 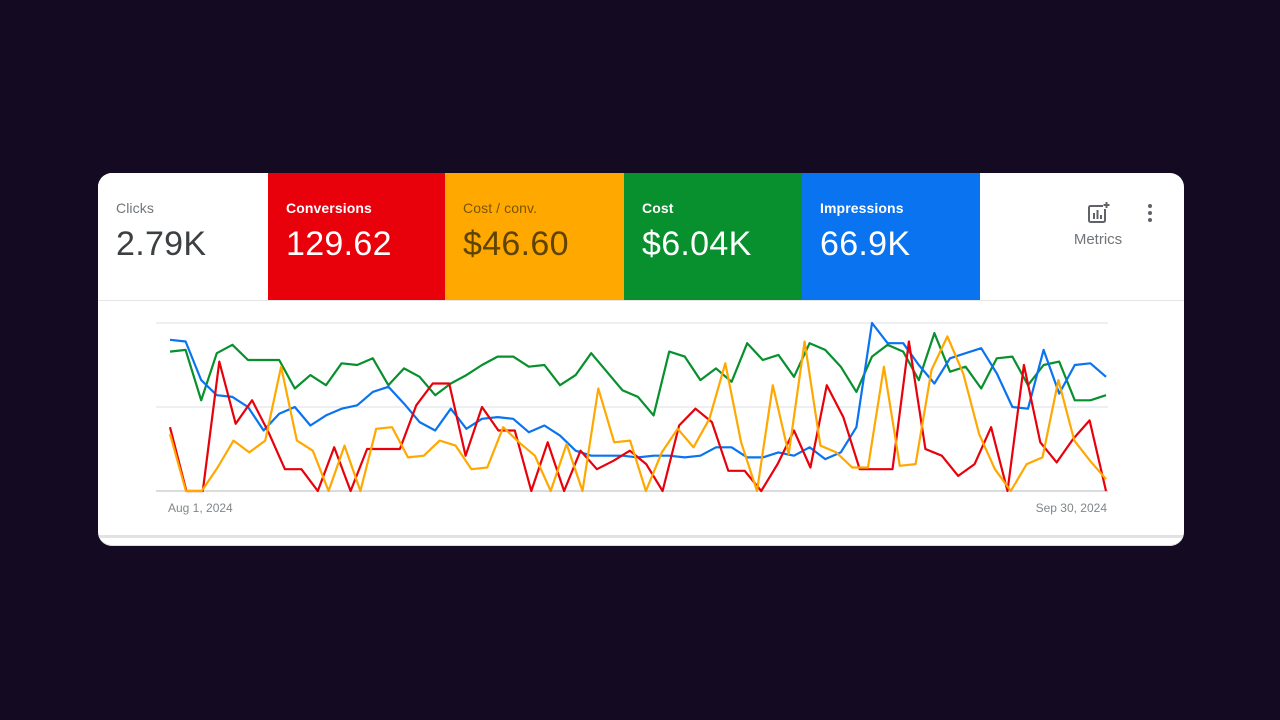 What do you see at coordinates (135, 208) in the screenshot?
I see `scorecard-label: Clicks` at bounding box center [135, 208].